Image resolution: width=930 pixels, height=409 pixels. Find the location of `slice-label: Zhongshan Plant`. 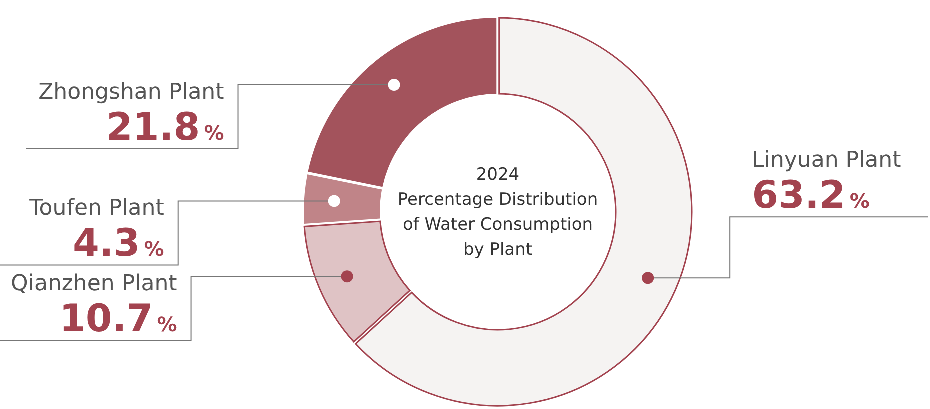

slice-label: Zhongshan Plant is located at coordinates (131, 92).